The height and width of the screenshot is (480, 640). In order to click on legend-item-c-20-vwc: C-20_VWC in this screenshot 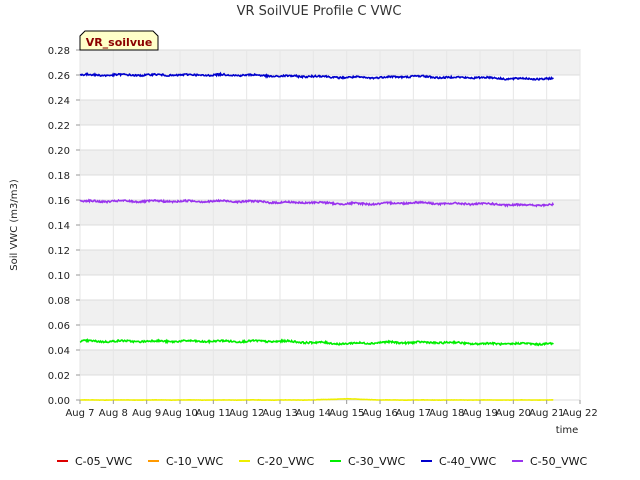, I will do `click(277, 461)`.